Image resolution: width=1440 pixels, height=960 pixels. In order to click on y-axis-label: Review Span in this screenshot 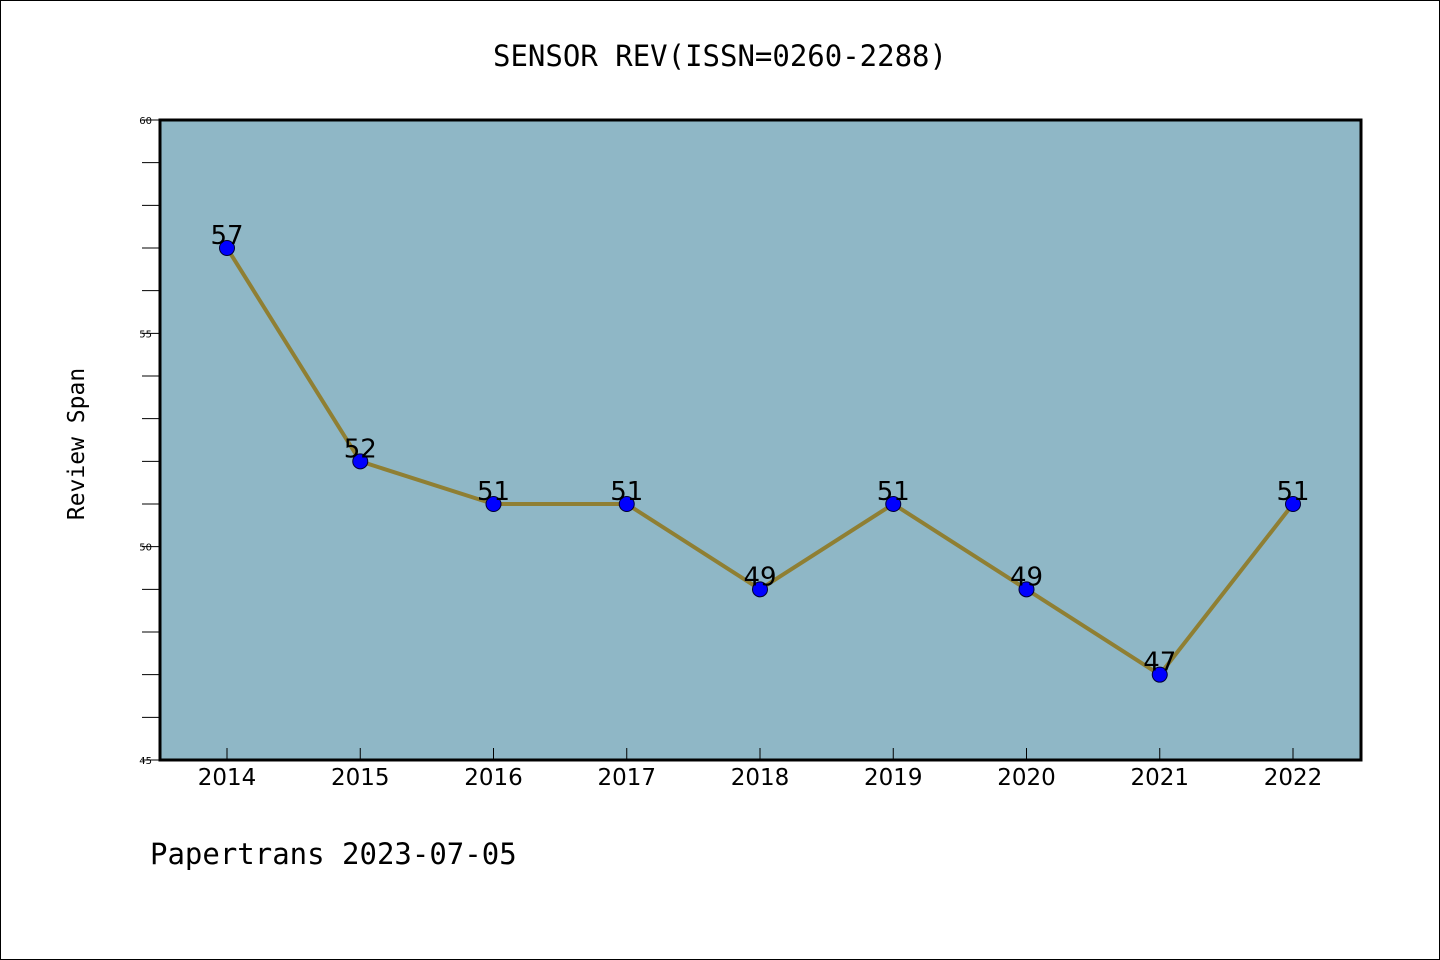, I will do `click(77, 444)`.